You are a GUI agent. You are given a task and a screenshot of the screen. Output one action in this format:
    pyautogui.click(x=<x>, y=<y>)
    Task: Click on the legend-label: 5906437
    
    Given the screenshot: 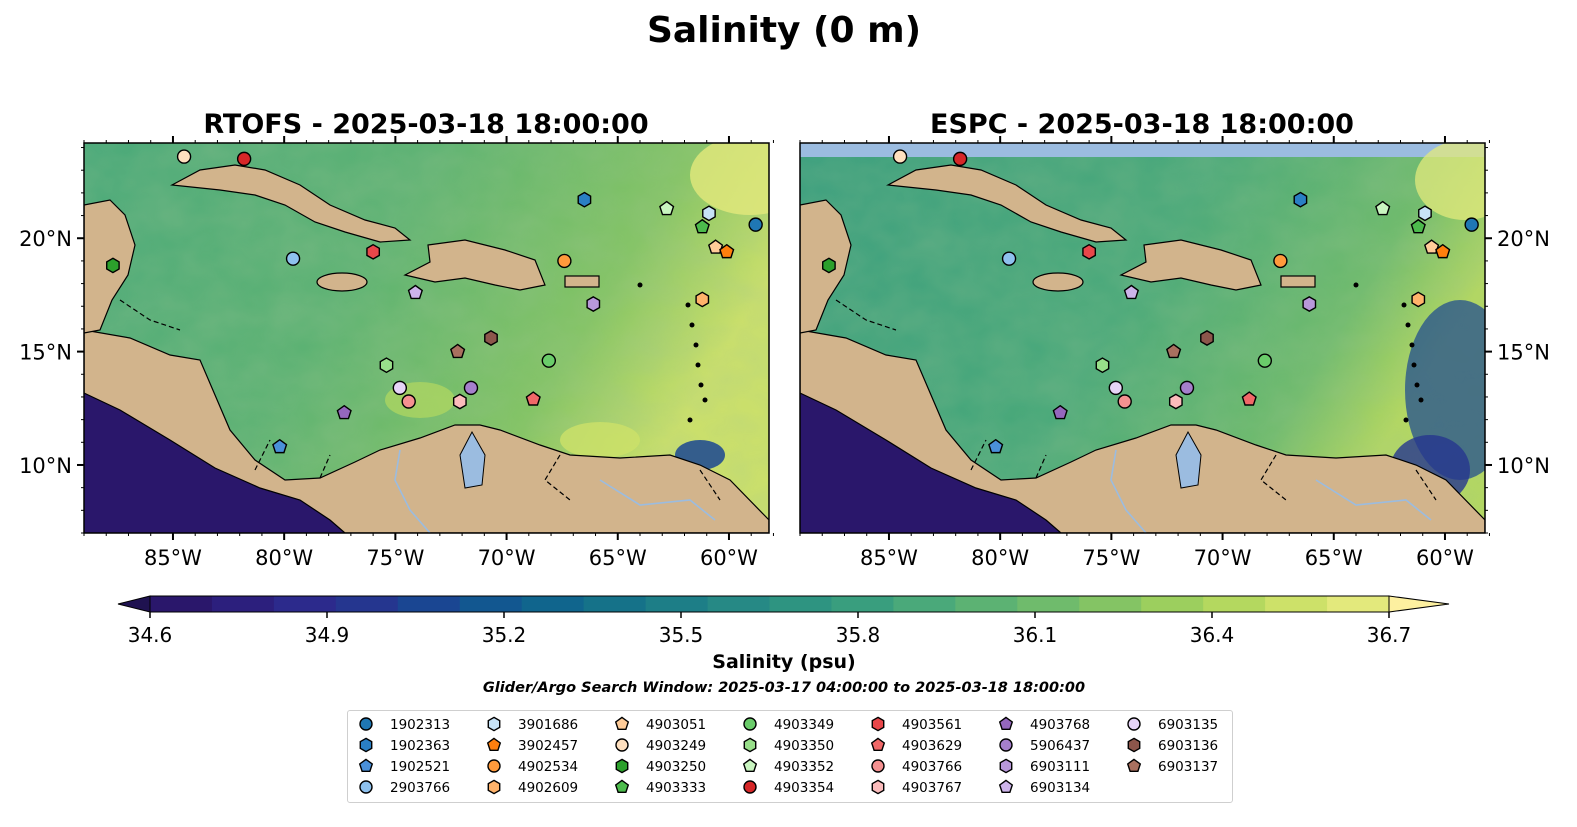 What is the action you would take?
    pyautogui.click(x=1060, y=746)
    